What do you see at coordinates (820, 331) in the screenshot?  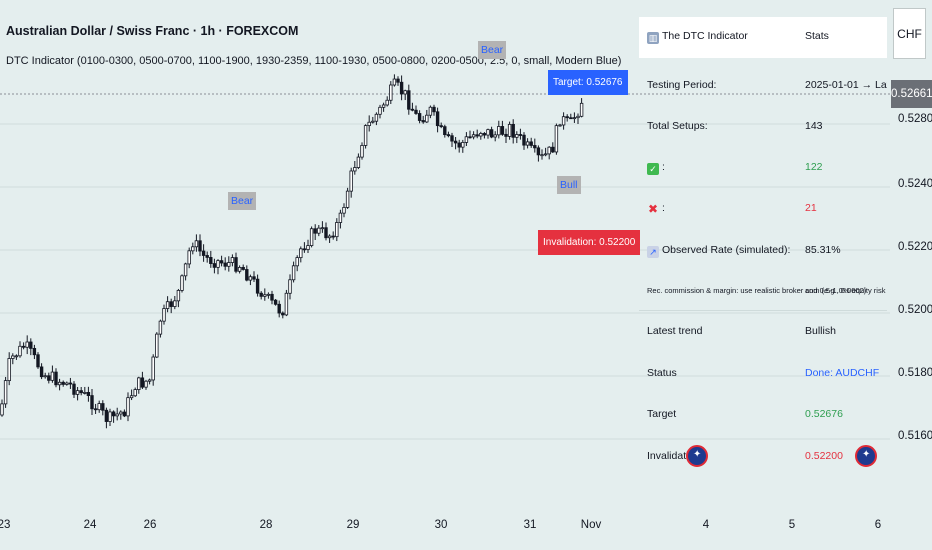 I see `latest-trend-value: Bullish` at bounding box center [820, 331].